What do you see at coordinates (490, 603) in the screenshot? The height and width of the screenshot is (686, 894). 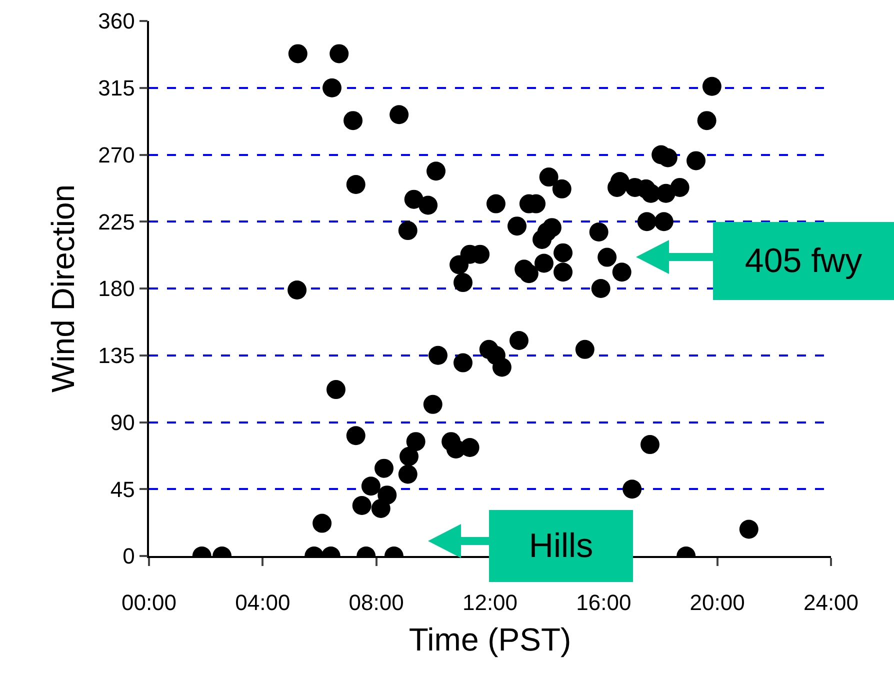 I see `x-tick-label: 12:00` at bounding box center [490, 603].